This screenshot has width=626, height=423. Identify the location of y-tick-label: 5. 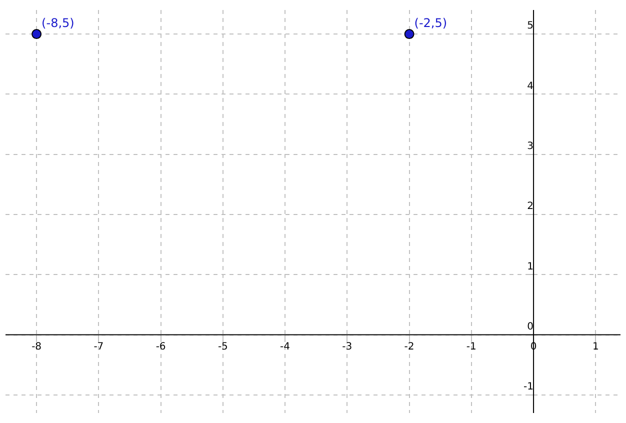
(530, 26).